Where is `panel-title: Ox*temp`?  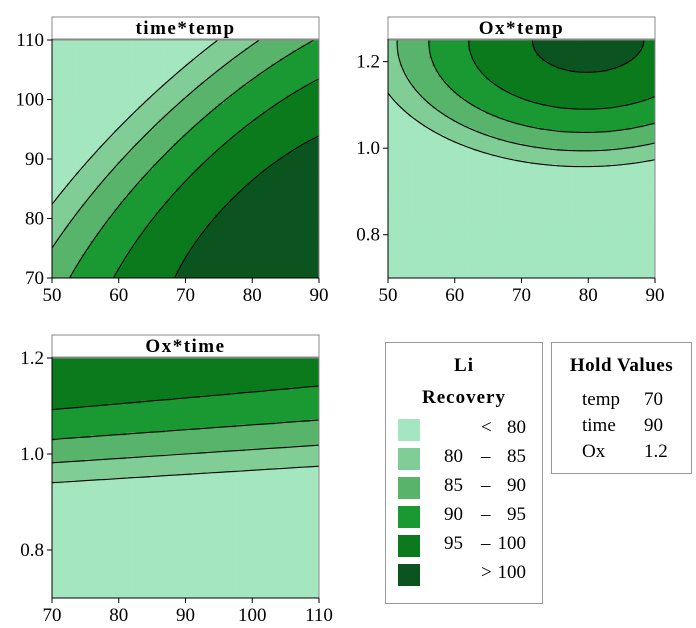 panel-title: Ox*temp is located at coordinates (521, 28).